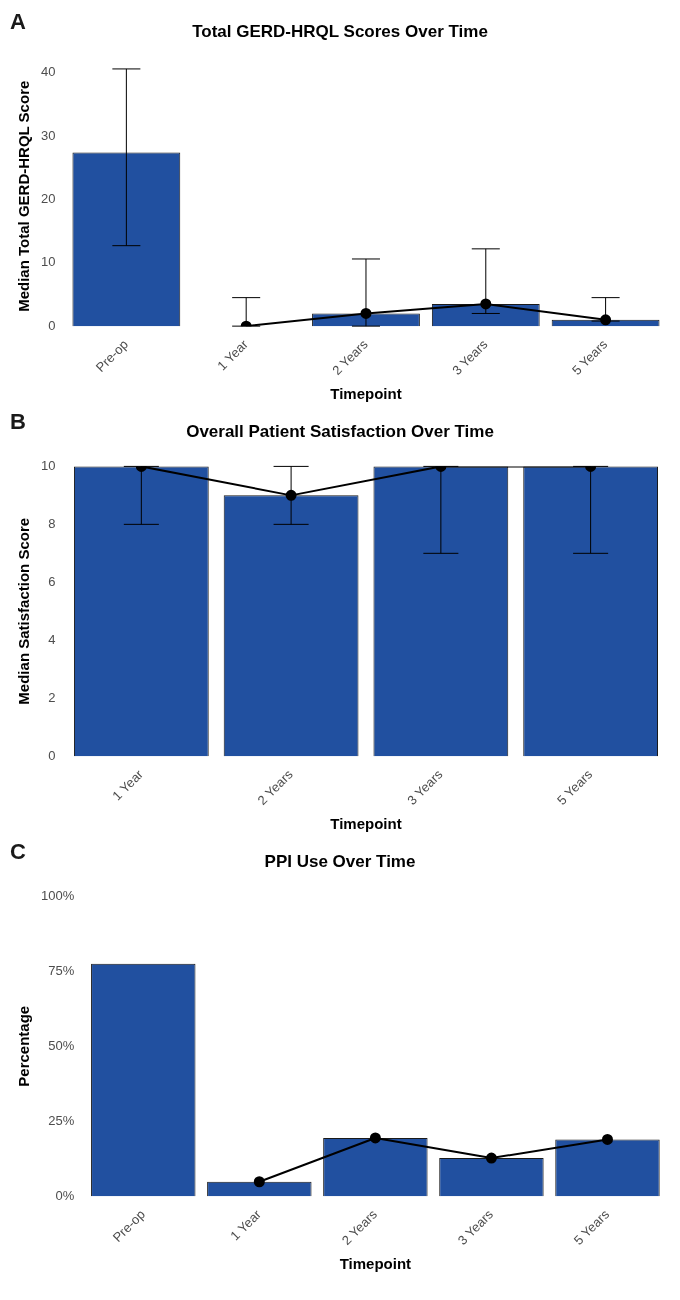 This screenshot has height=1300, width=680. Describe the element at coordinates (24, 611) in the screenshot. I see `y-axis-title: Median Satisfaction Score` at that location.